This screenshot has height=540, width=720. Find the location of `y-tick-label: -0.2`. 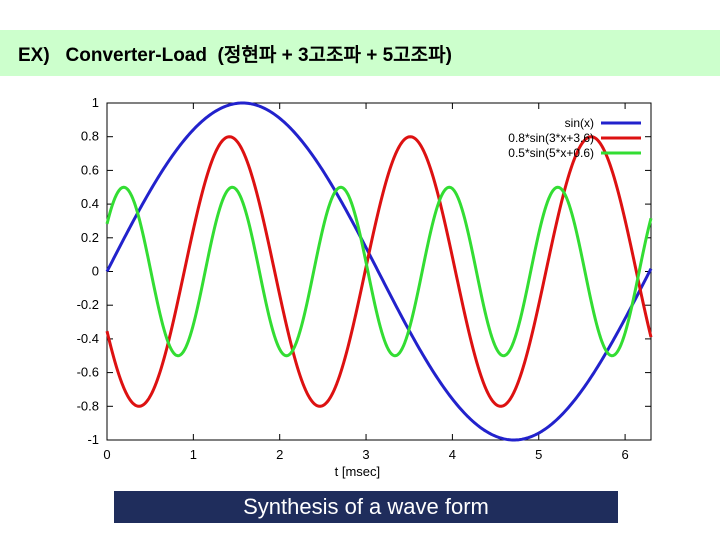

y-tick-label: -0.2 is located at coordinates (88, 304).